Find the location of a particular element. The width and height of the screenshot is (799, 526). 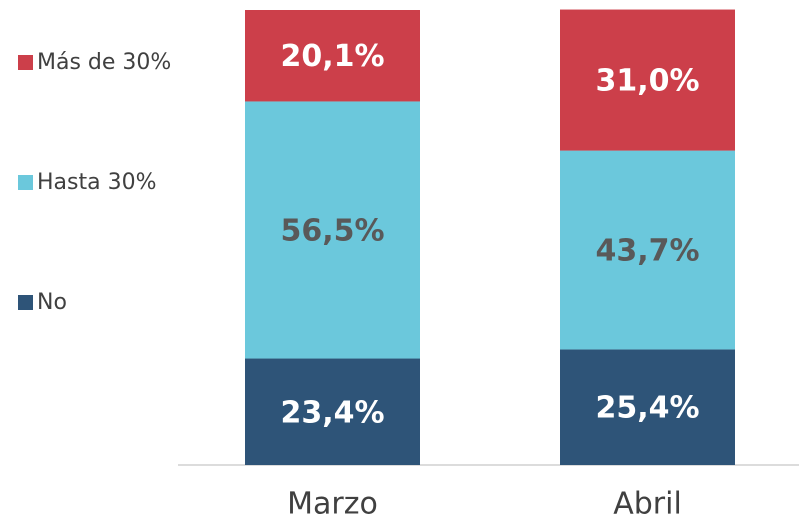

x-tick-label: Abril is located at coordinates (647, 504).